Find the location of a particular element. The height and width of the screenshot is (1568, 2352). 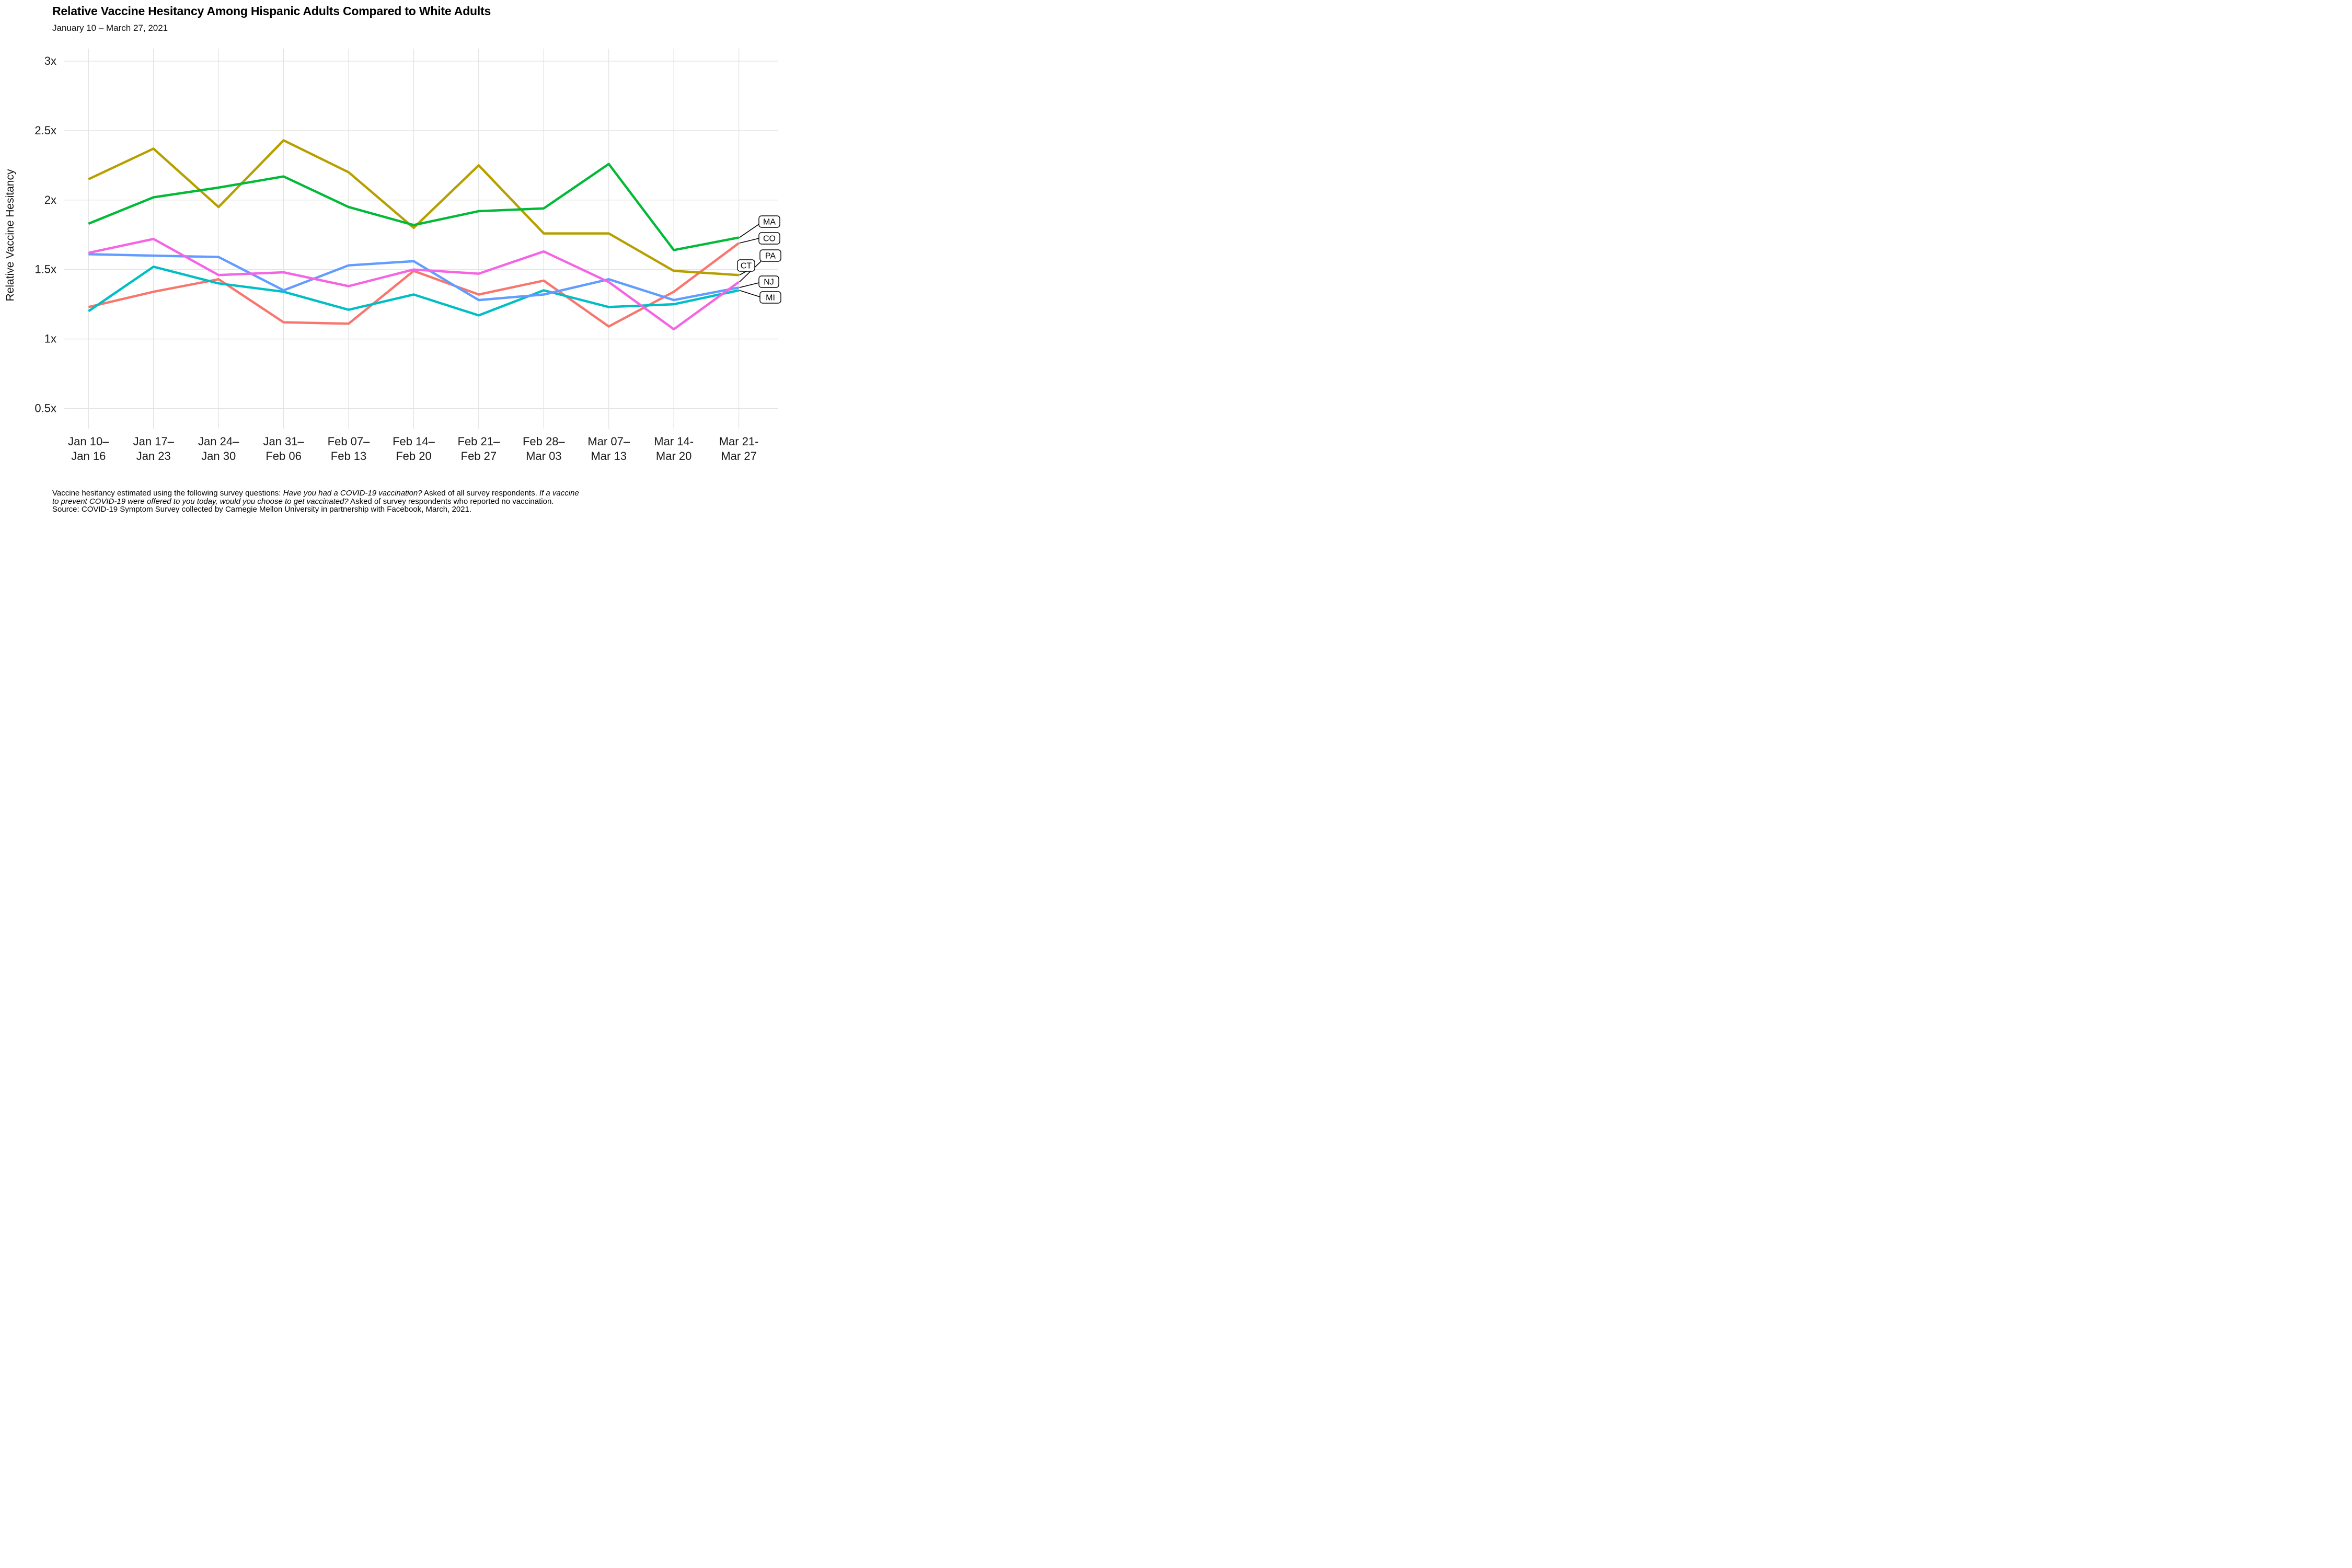

series-line-MI is located at coordinates (414, 291).